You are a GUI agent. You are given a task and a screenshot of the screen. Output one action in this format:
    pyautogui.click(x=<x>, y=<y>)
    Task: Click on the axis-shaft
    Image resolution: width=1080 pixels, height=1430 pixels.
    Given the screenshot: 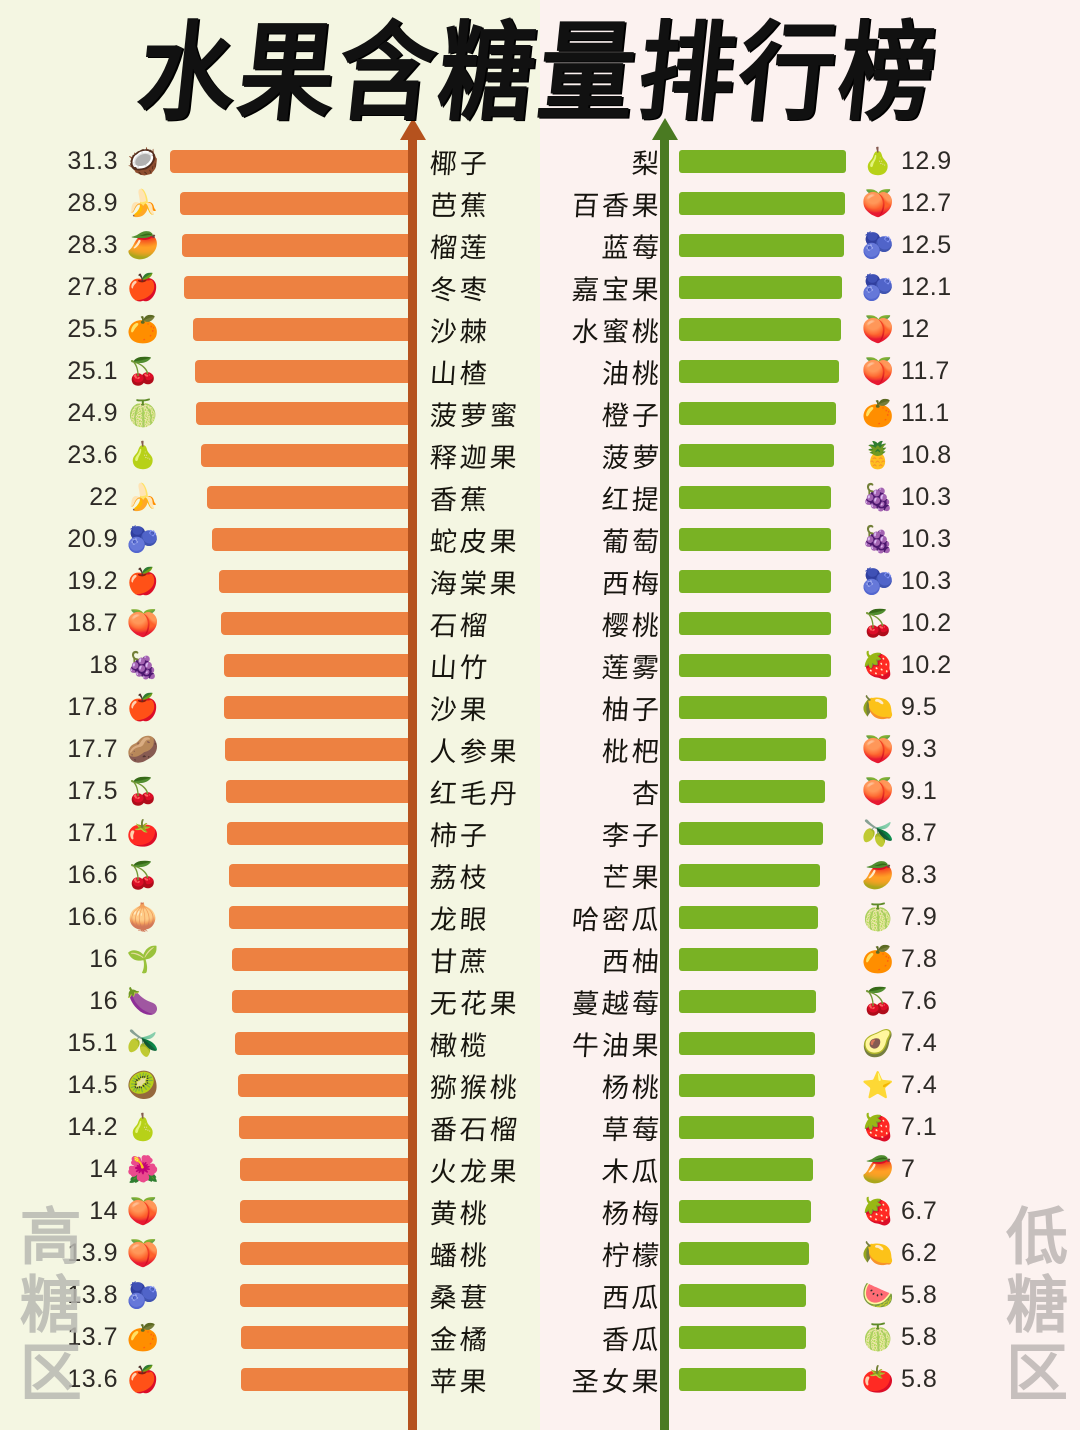 What is the action you would take?
    pyautogui.click(x=412, y=782)
    